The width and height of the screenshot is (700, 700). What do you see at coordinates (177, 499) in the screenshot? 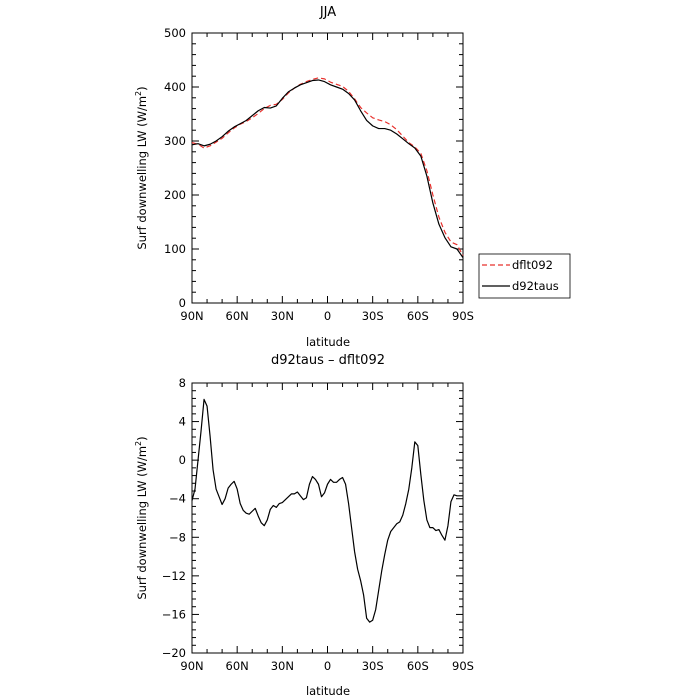
I see `bottom-y-tick-label: −4` at bounding box center [177, 499].